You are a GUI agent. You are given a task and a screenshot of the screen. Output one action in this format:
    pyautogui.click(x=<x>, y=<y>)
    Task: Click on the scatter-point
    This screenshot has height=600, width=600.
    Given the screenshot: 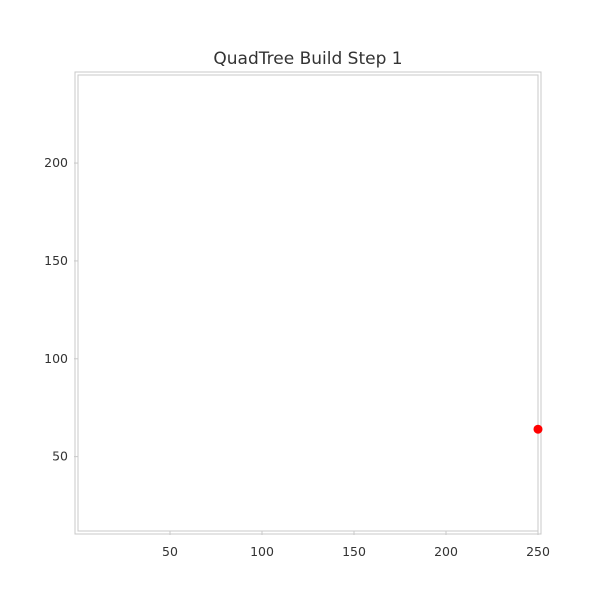 What is the action you would take?
    pyautogui.click(x=538, y=429)
    